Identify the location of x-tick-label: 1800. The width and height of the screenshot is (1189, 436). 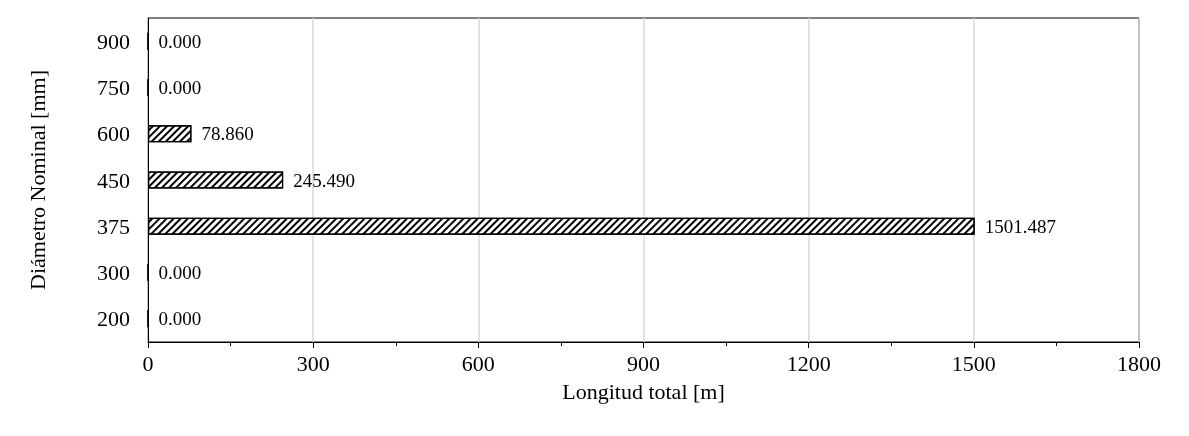
(1139, 363).